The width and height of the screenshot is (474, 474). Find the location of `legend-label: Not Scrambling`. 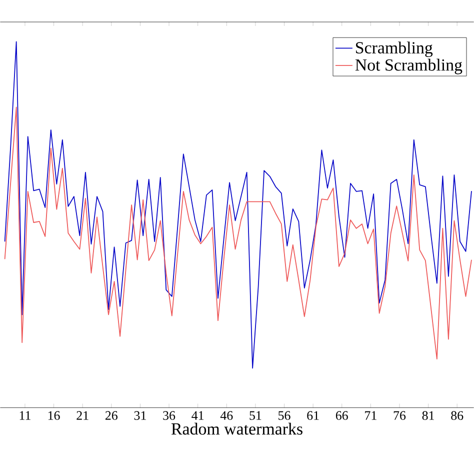

legend-label: Not Scrambling is located at coordinates (408, 66).